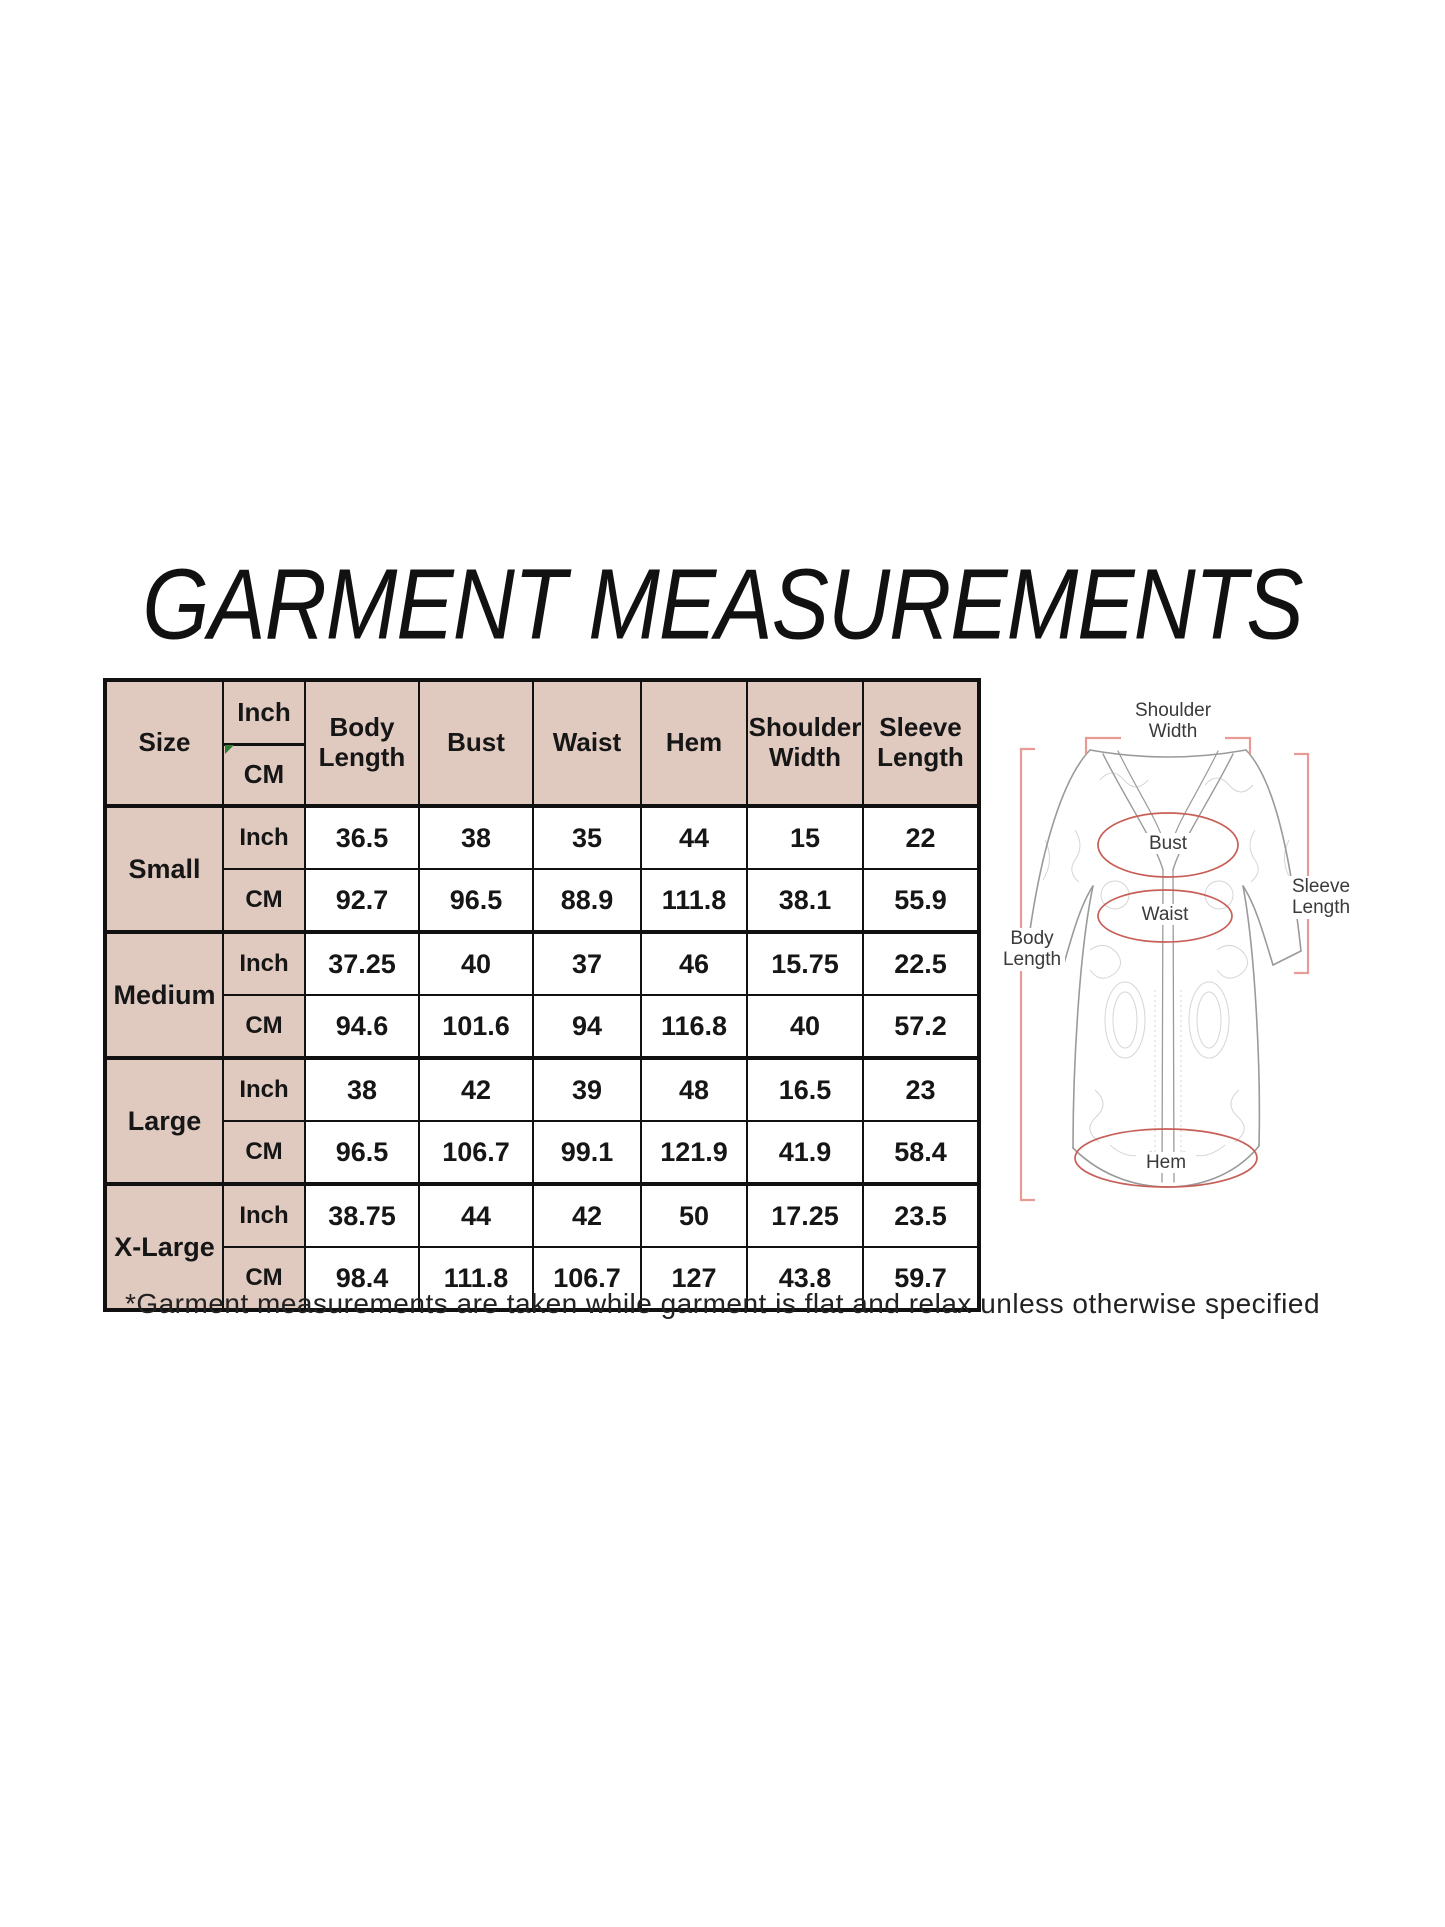 This screenshot has height=1927, width=1445. What do you see at coordinates (229, 749) in the screenshot?
I see `green-marker-icon` at bounding box center [229, 749].